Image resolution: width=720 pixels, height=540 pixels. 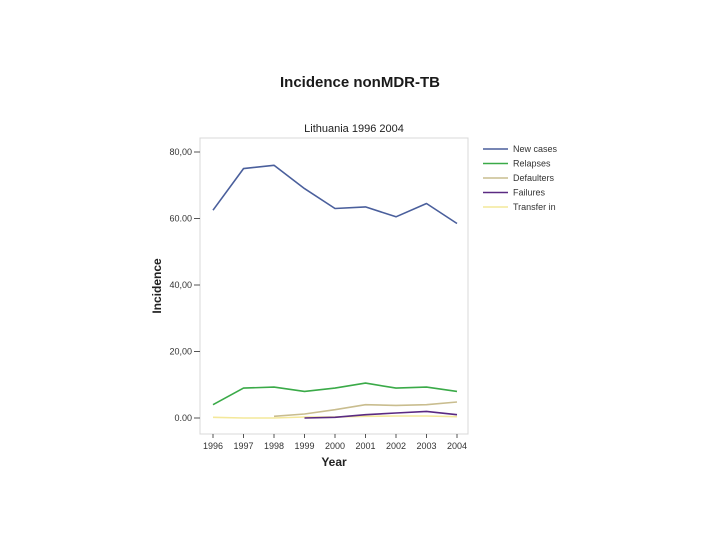 I want to click on y-tick-label: 0.00, so click(x=183, y=418).